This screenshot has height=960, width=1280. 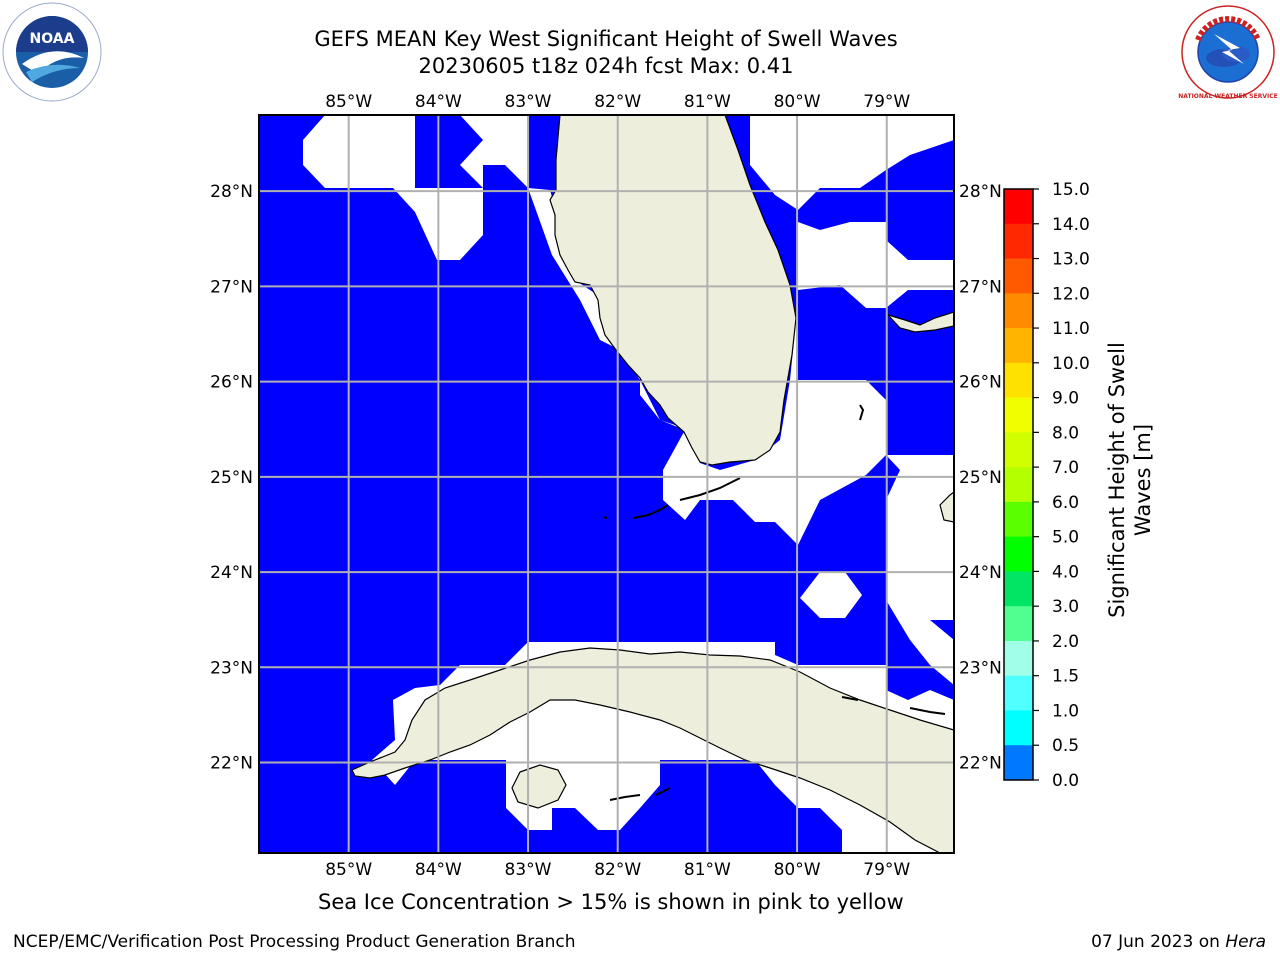 What do you see at coordinates (980, 192) in the screenshot?
I see `lat-tick-label-right: 28°N` at bounding box center [980, 192].